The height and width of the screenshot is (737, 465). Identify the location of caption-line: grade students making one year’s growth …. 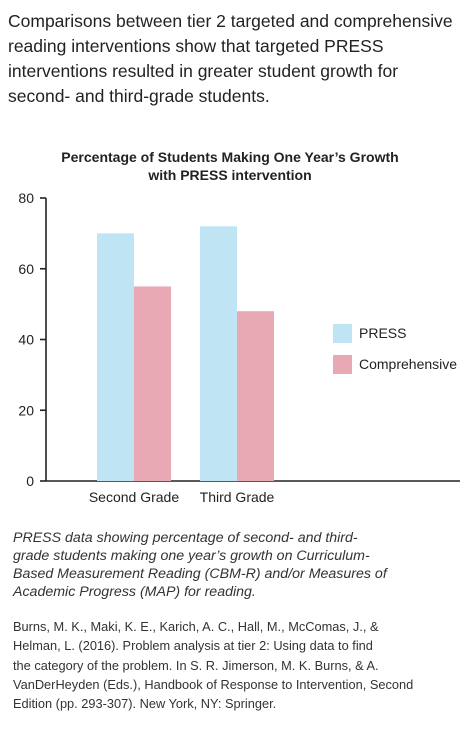
(191, 556).